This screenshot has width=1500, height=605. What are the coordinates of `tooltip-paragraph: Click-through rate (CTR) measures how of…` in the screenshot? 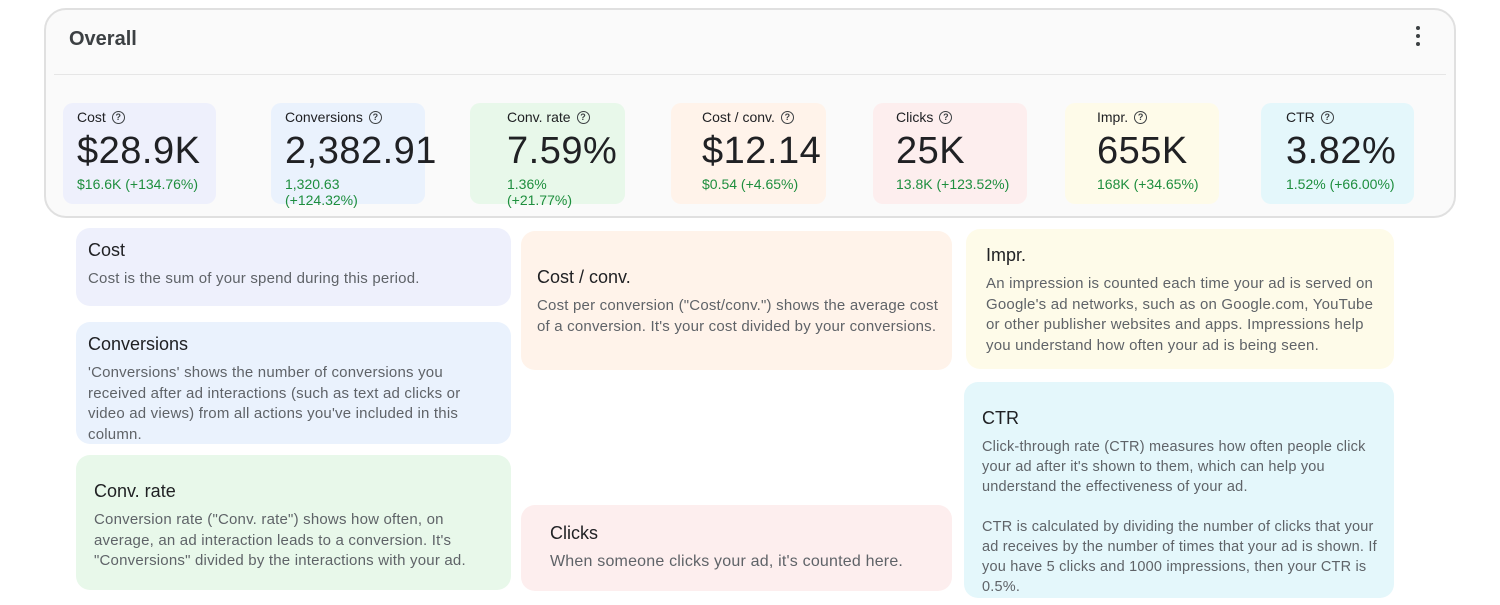 It's located at (1174, 467).